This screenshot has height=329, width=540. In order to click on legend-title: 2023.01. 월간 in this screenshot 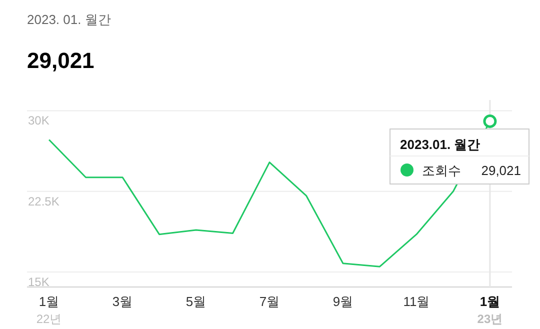, I will do `click(440, 144)`.